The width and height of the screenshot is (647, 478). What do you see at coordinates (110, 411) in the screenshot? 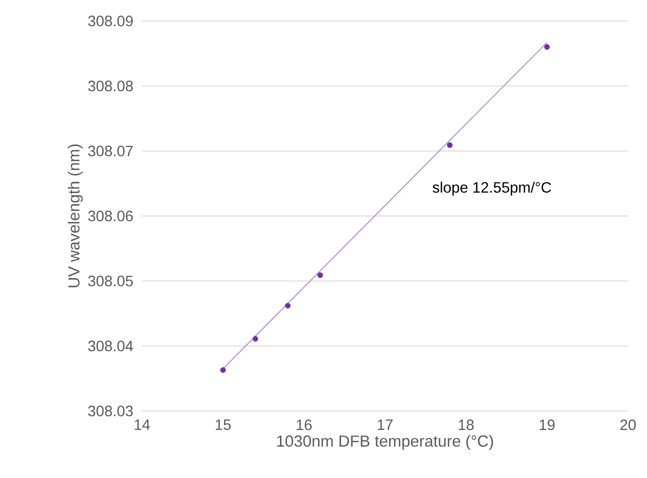
I see `y-tick-label: 308.03` at bounding box center [110, 411].